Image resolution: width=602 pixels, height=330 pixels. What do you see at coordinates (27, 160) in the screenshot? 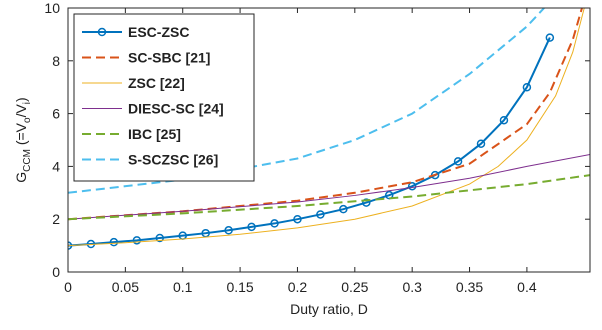
I see `y-axis-label-part: CCM` at bounding box center [27, 160].